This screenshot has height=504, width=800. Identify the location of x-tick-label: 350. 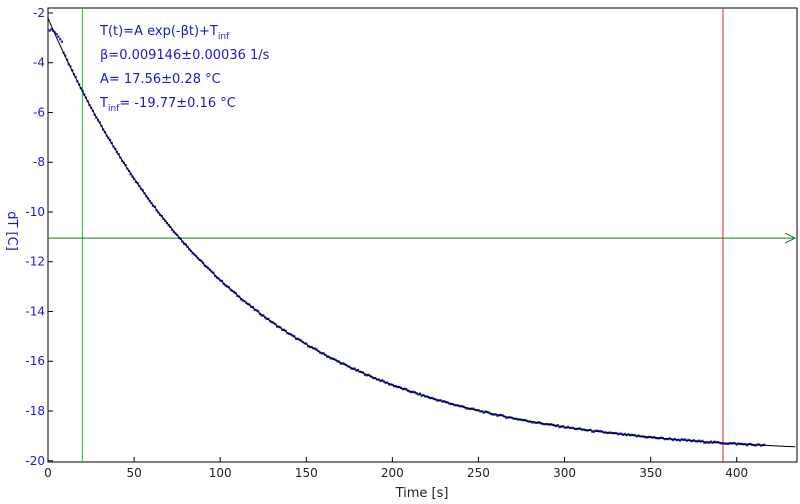
(650, 473).